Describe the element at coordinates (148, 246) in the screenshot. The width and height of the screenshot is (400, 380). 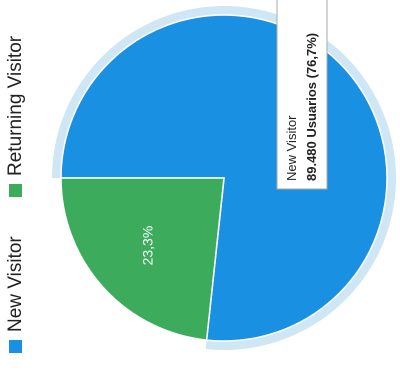
I see `pie-slice-label: 23,3%` at that location.